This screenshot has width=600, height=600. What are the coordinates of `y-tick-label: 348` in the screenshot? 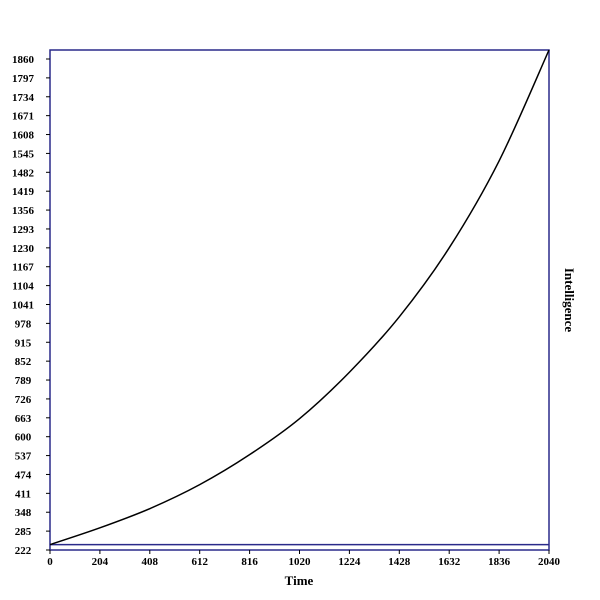 It's located at (23, 513).